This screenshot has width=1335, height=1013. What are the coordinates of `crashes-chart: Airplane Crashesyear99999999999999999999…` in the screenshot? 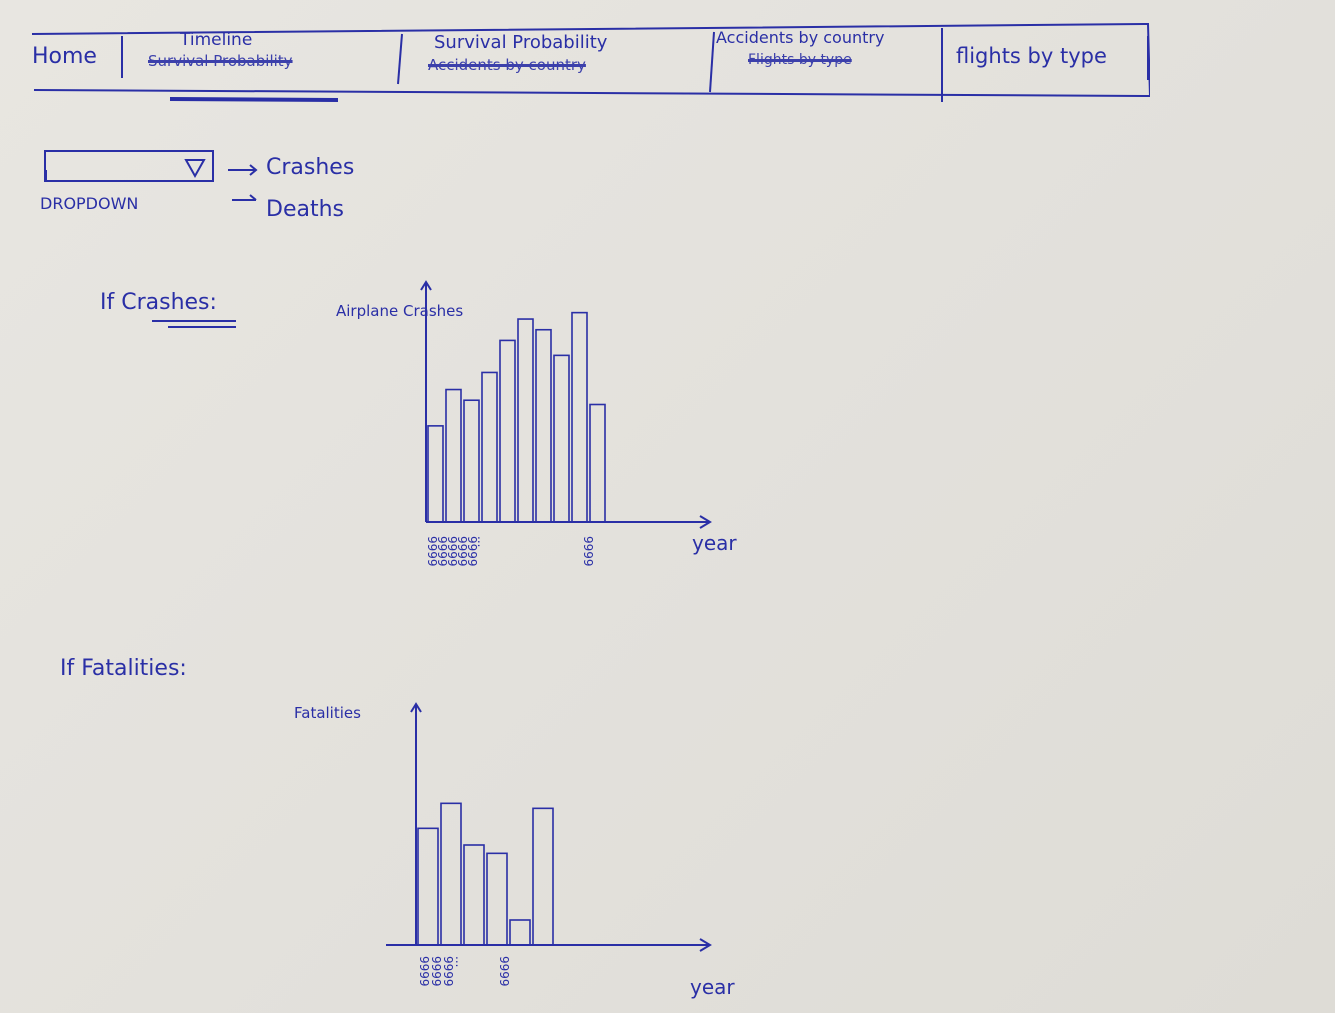 It's located at (536, 423).